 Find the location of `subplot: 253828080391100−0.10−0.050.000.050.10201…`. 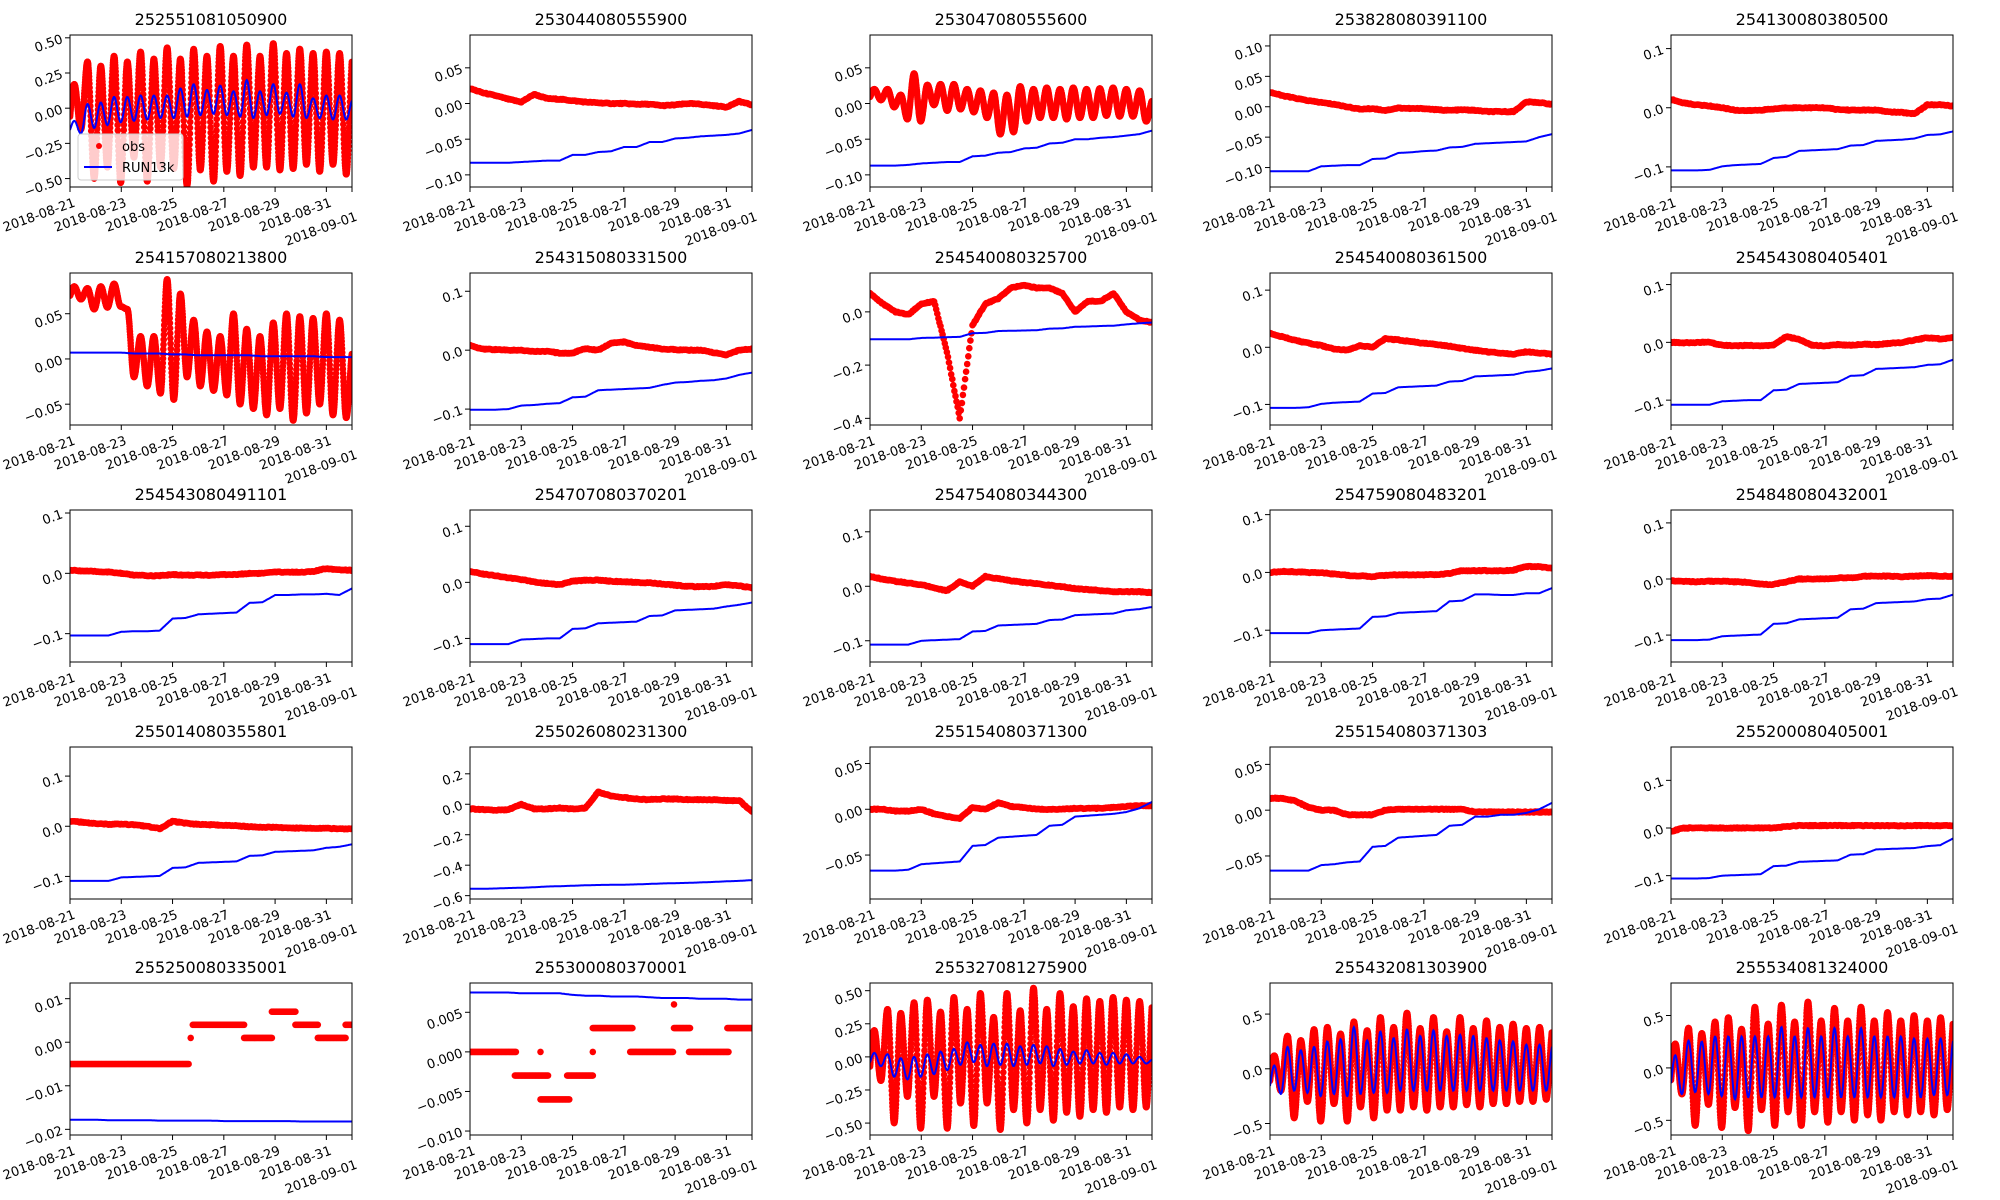

subplot: 253828080391100−0.10−0.050.000.050.10201… is located at coordinates (1380, 130).